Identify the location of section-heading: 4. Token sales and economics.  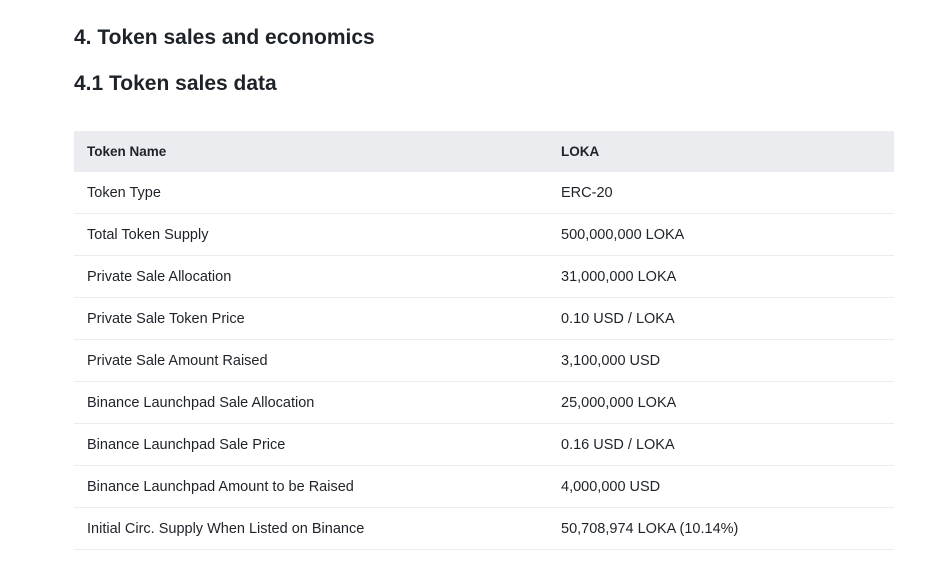
(224, 37).